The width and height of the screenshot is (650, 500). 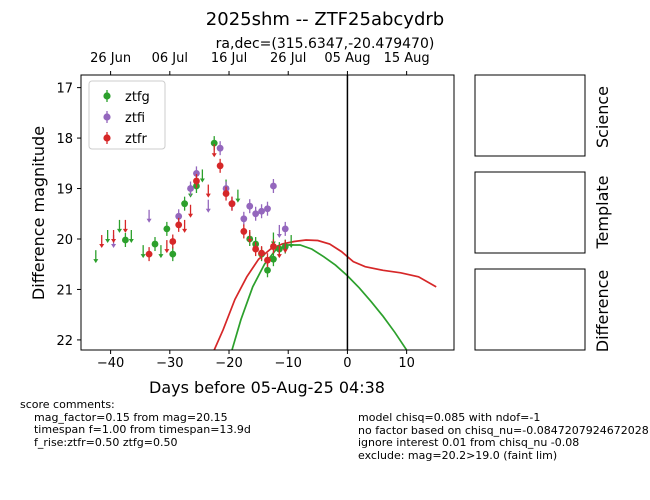 What do you see at coordinates (110, 58) in the screenshot?
I see `top-tick-label: 26 Jun` at bounding box center [110, 58].